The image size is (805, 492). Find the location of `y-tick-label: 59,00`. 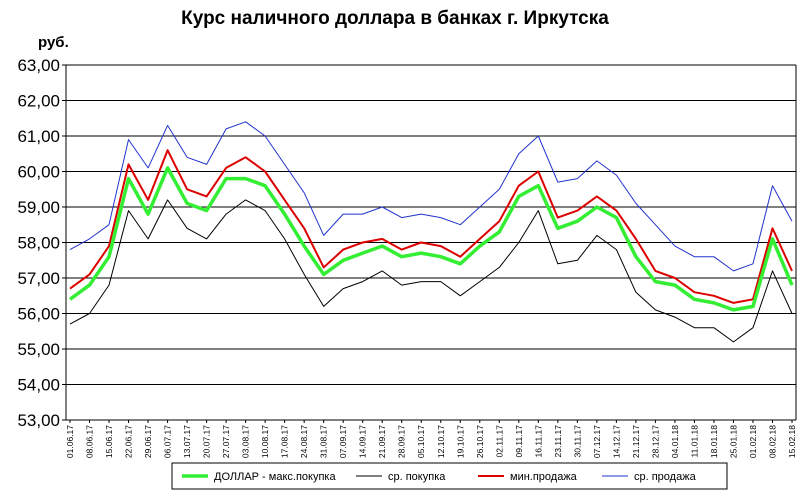

y-tick-label: 59,00 is located at coordinates (38, 207).